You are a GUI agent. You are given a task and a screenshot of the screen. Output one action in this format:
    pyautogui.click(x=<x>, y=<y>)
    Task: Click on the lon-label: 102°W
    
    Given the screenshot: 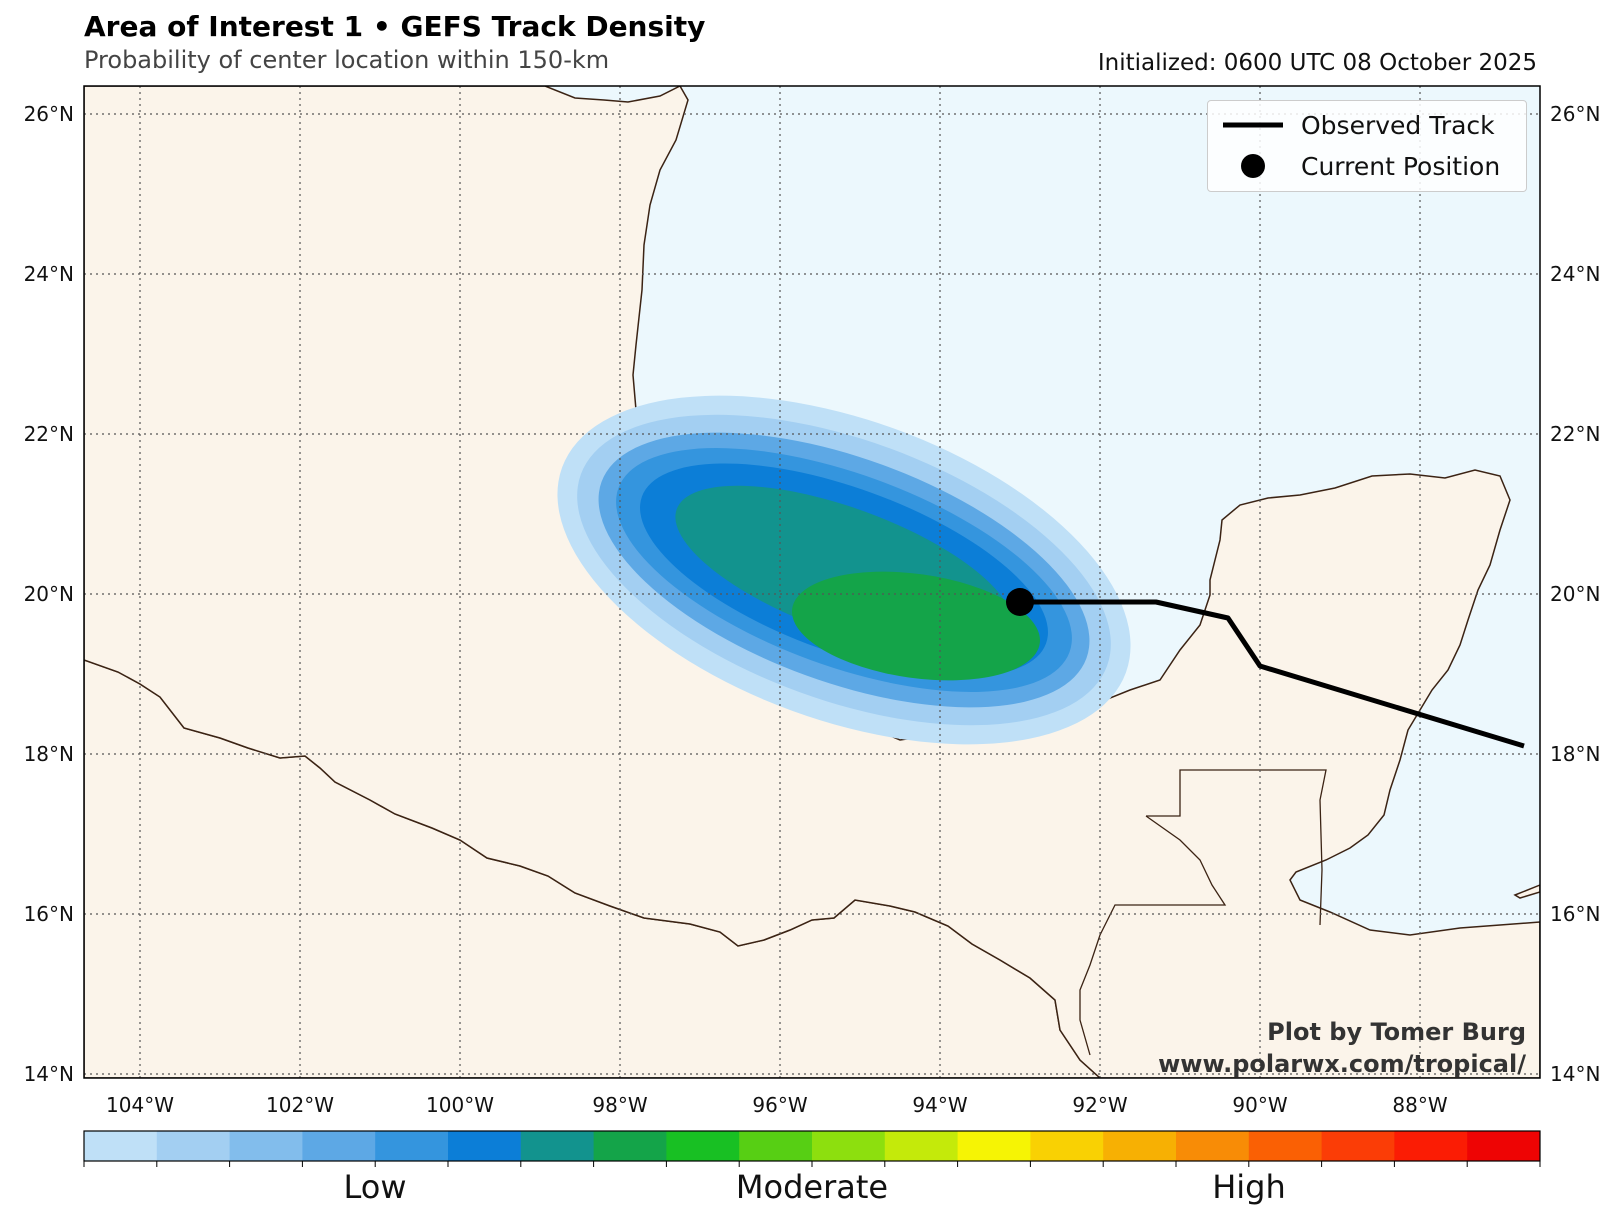 What is the action you would take?
    pyautogui.click(x=300, y=1105)
    